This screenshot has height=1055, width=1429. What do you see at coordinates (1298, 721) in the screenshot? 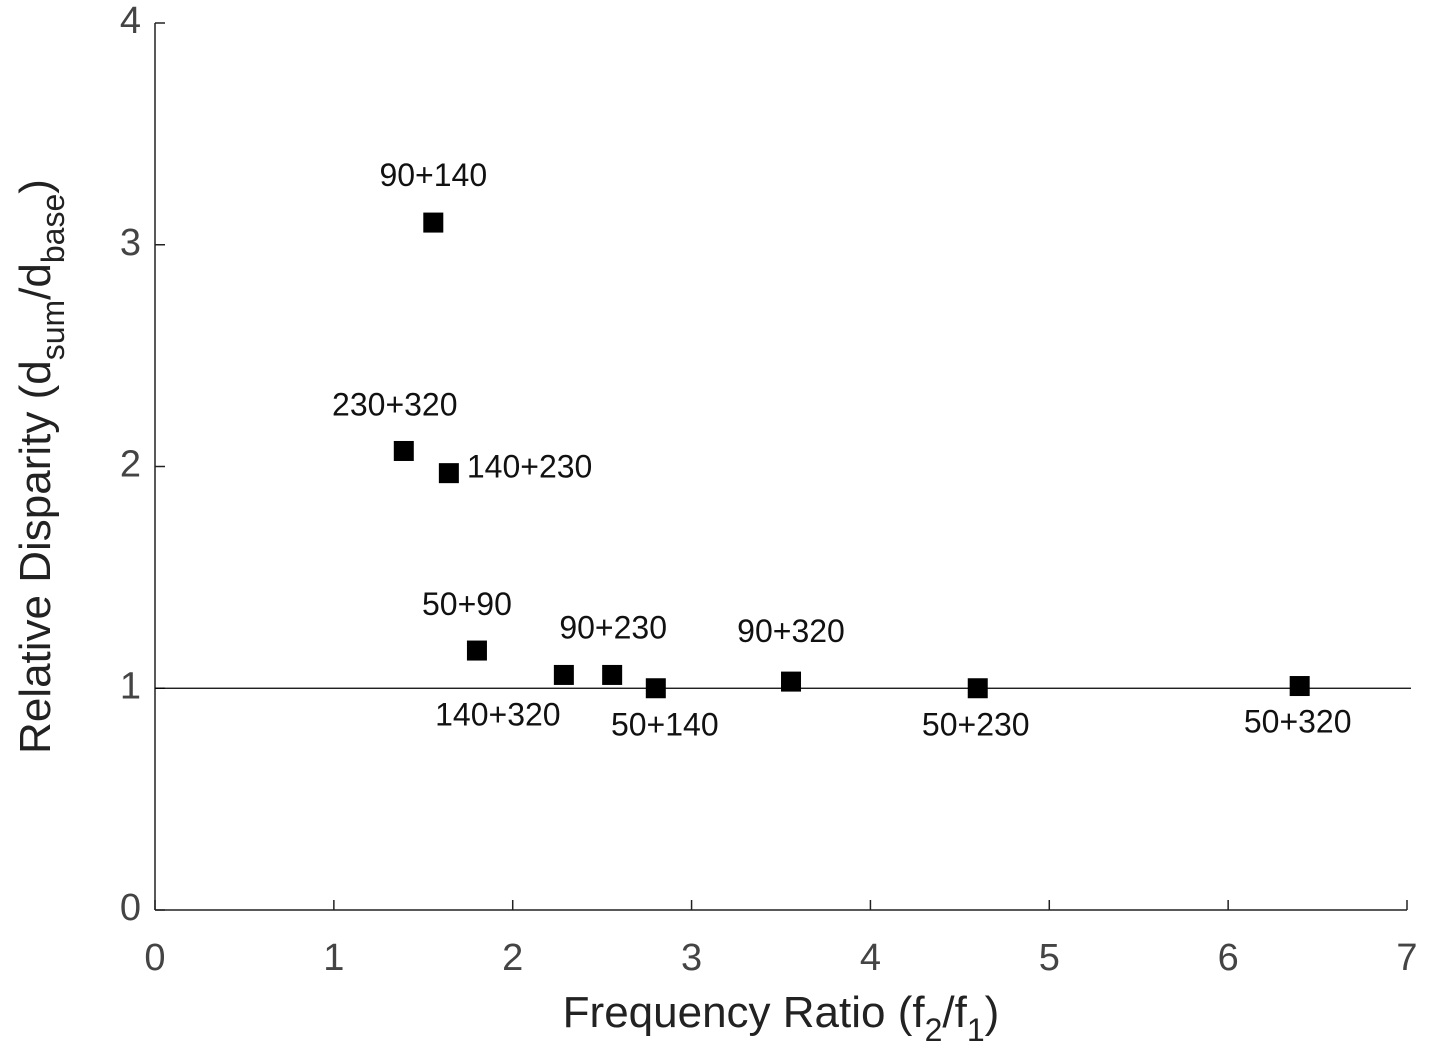
I see `point-label: 50+320` at bounding box center [1298, 721].